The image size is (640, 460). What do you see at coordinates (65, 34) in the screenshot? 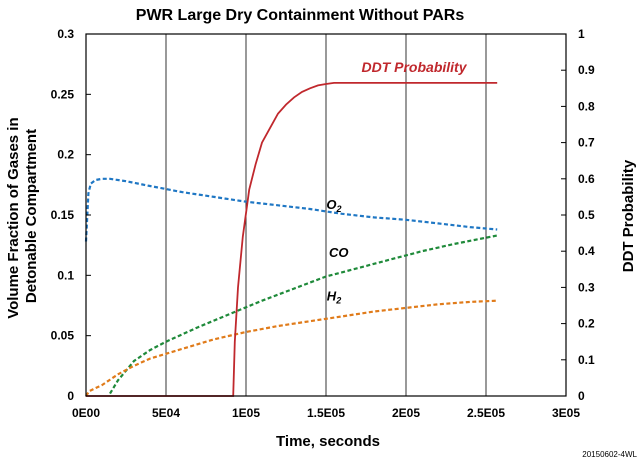
I see `left-tick-label: 0.3` at bounding box center [65, 34].